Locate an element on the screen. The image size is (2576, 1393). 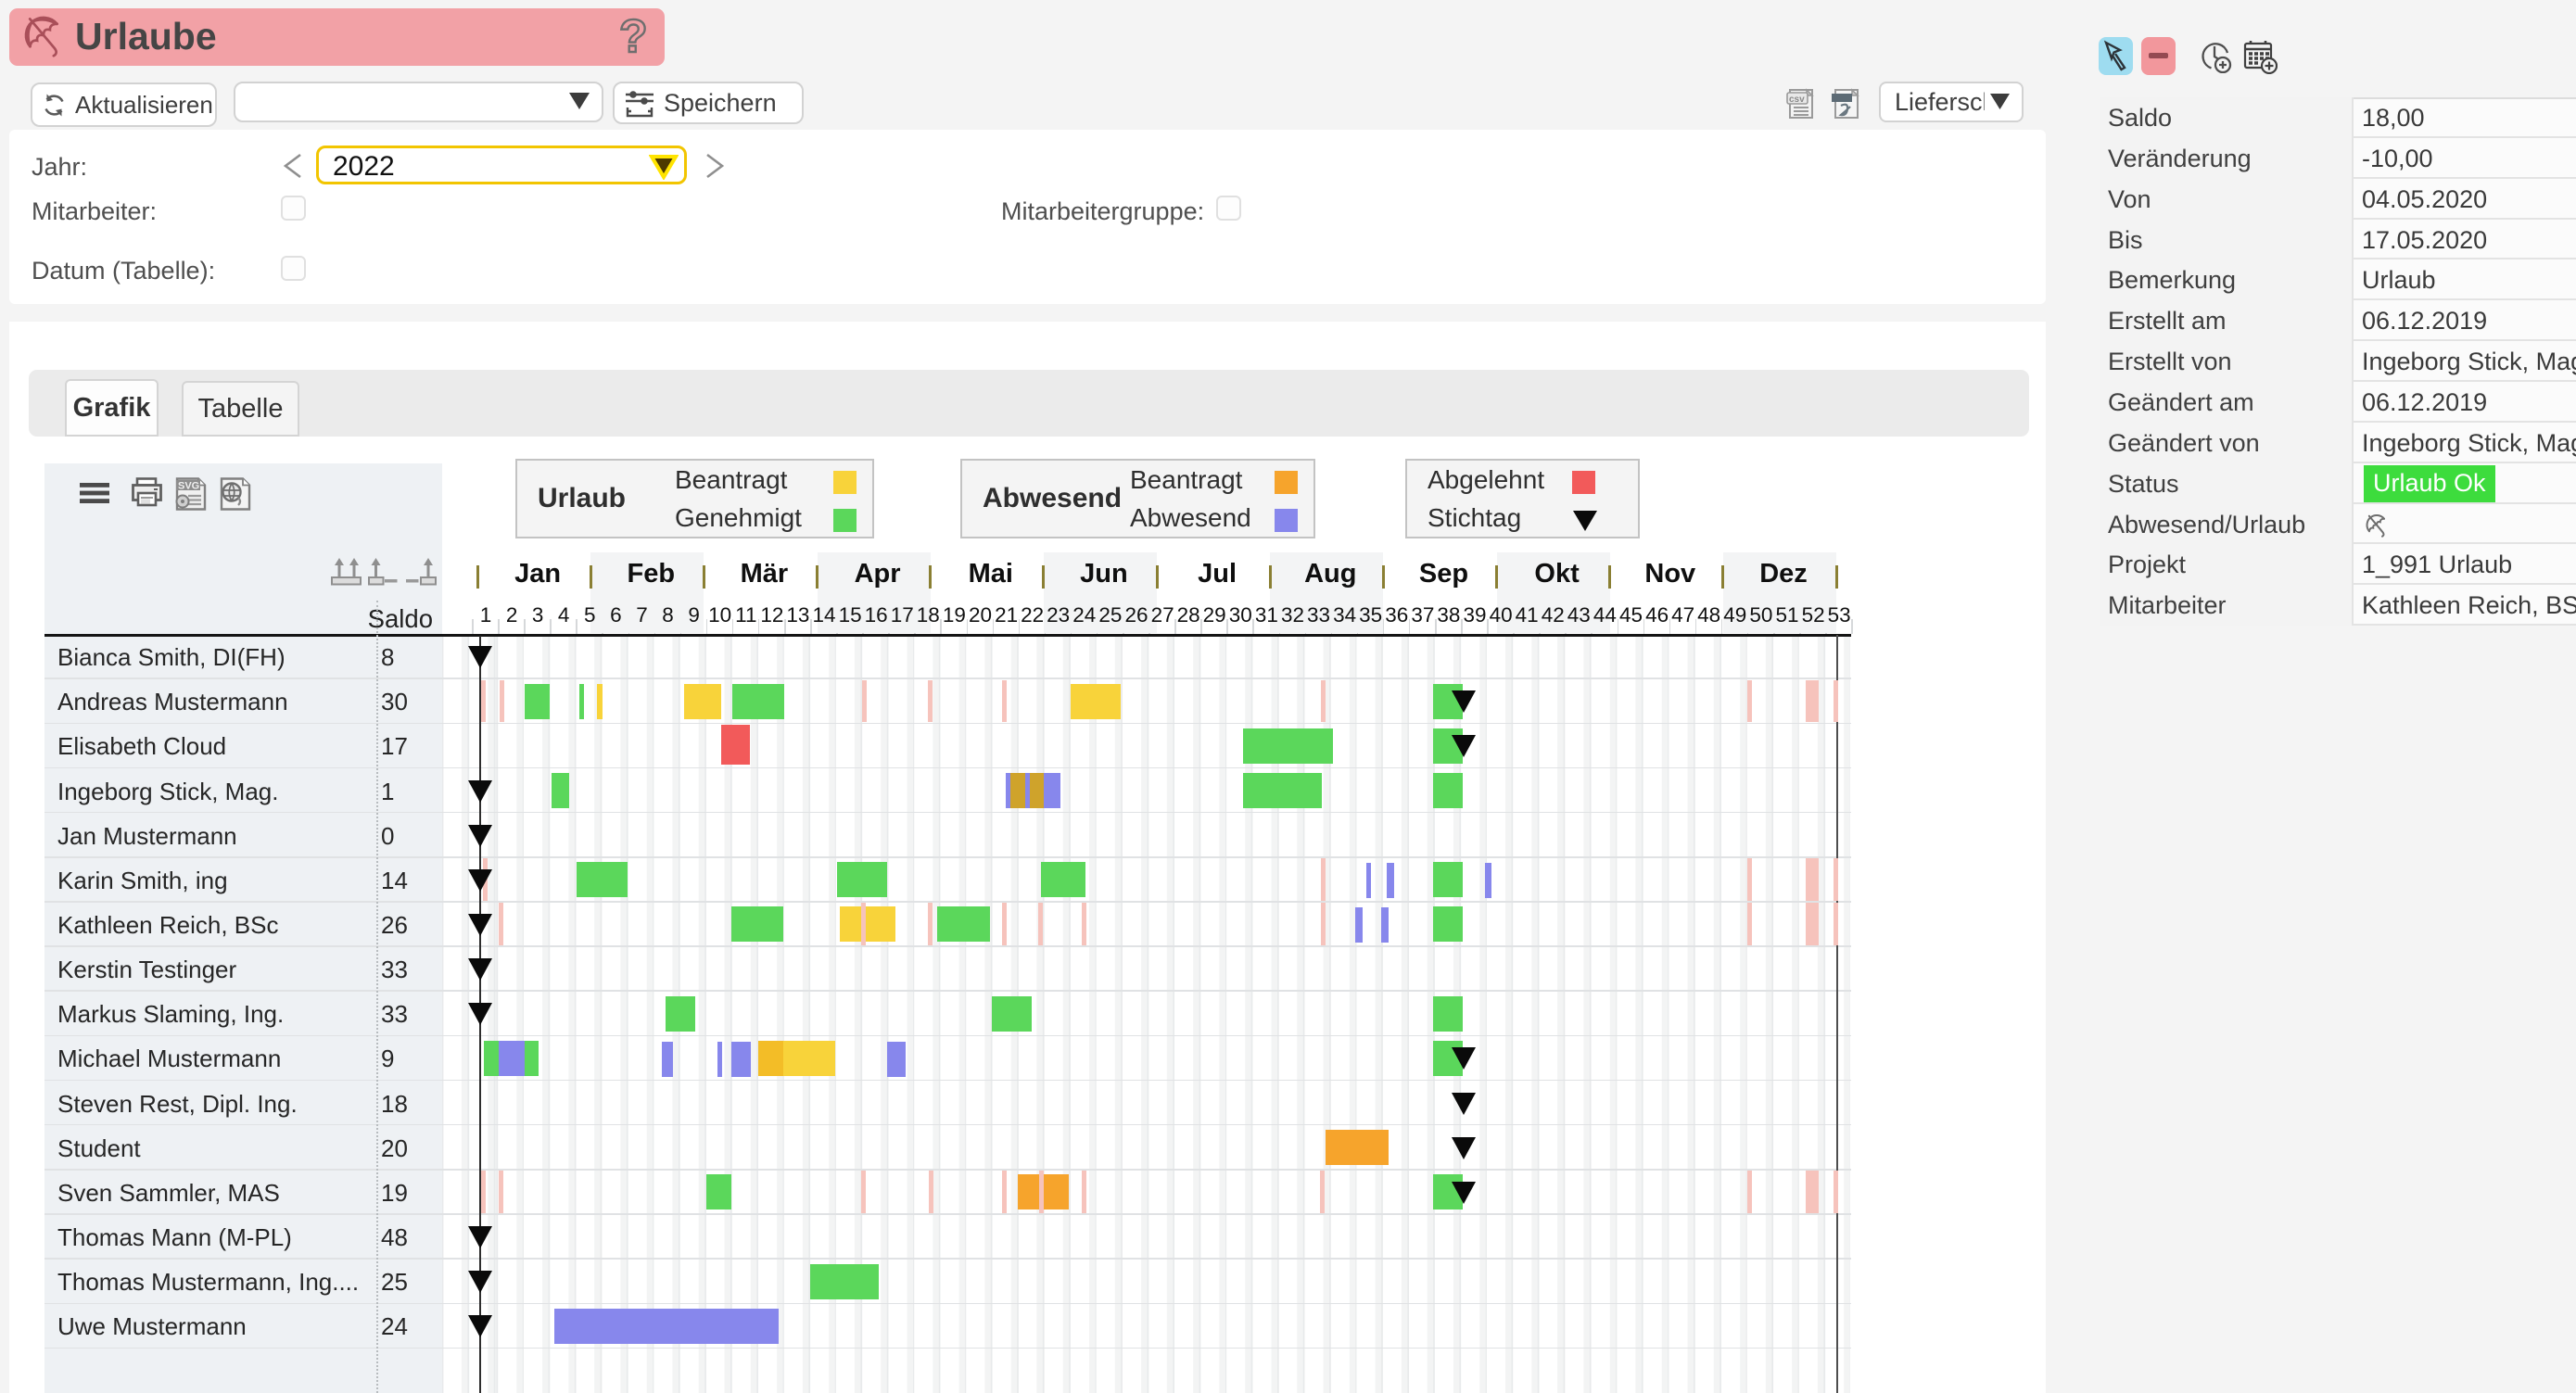
svg-text: SVG is located at coordinates (188, 486).